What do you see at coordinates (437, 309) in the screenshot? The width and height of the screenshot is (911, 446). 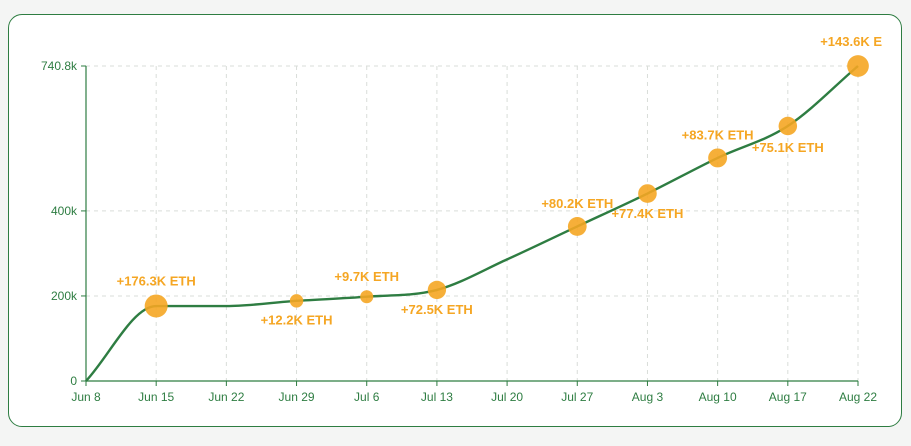 I see `data-label: +72.5K ETH` at bounding box center [437, 309].